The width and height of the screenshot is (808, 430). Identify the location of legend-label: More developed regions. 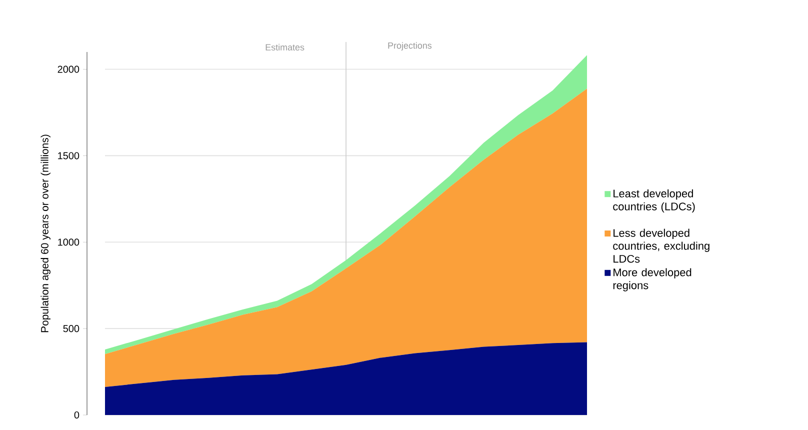
(652, 280).